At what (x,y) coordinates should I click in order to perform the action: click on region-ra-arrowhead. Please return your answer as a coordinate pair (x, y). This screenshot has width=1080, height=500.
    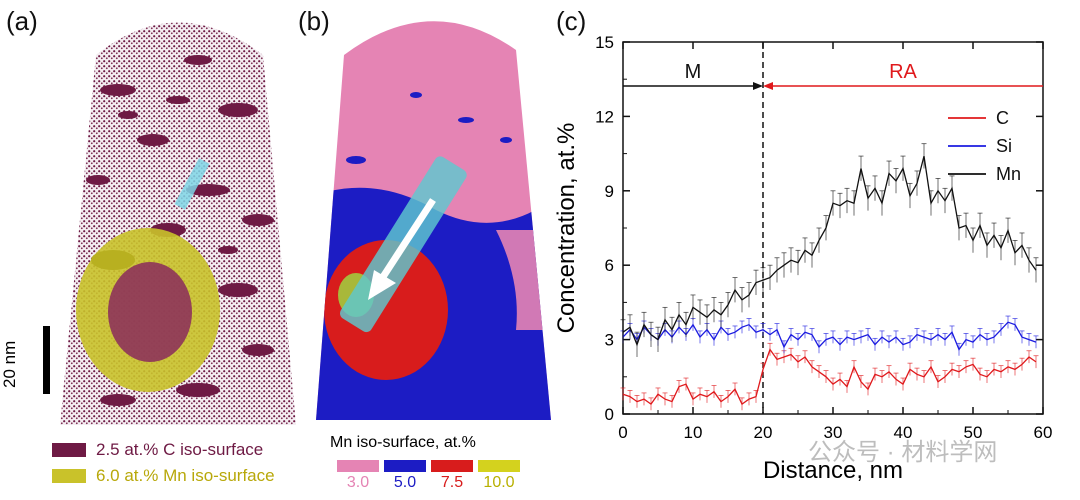
    Looking at the image, I should click on (768, 86).